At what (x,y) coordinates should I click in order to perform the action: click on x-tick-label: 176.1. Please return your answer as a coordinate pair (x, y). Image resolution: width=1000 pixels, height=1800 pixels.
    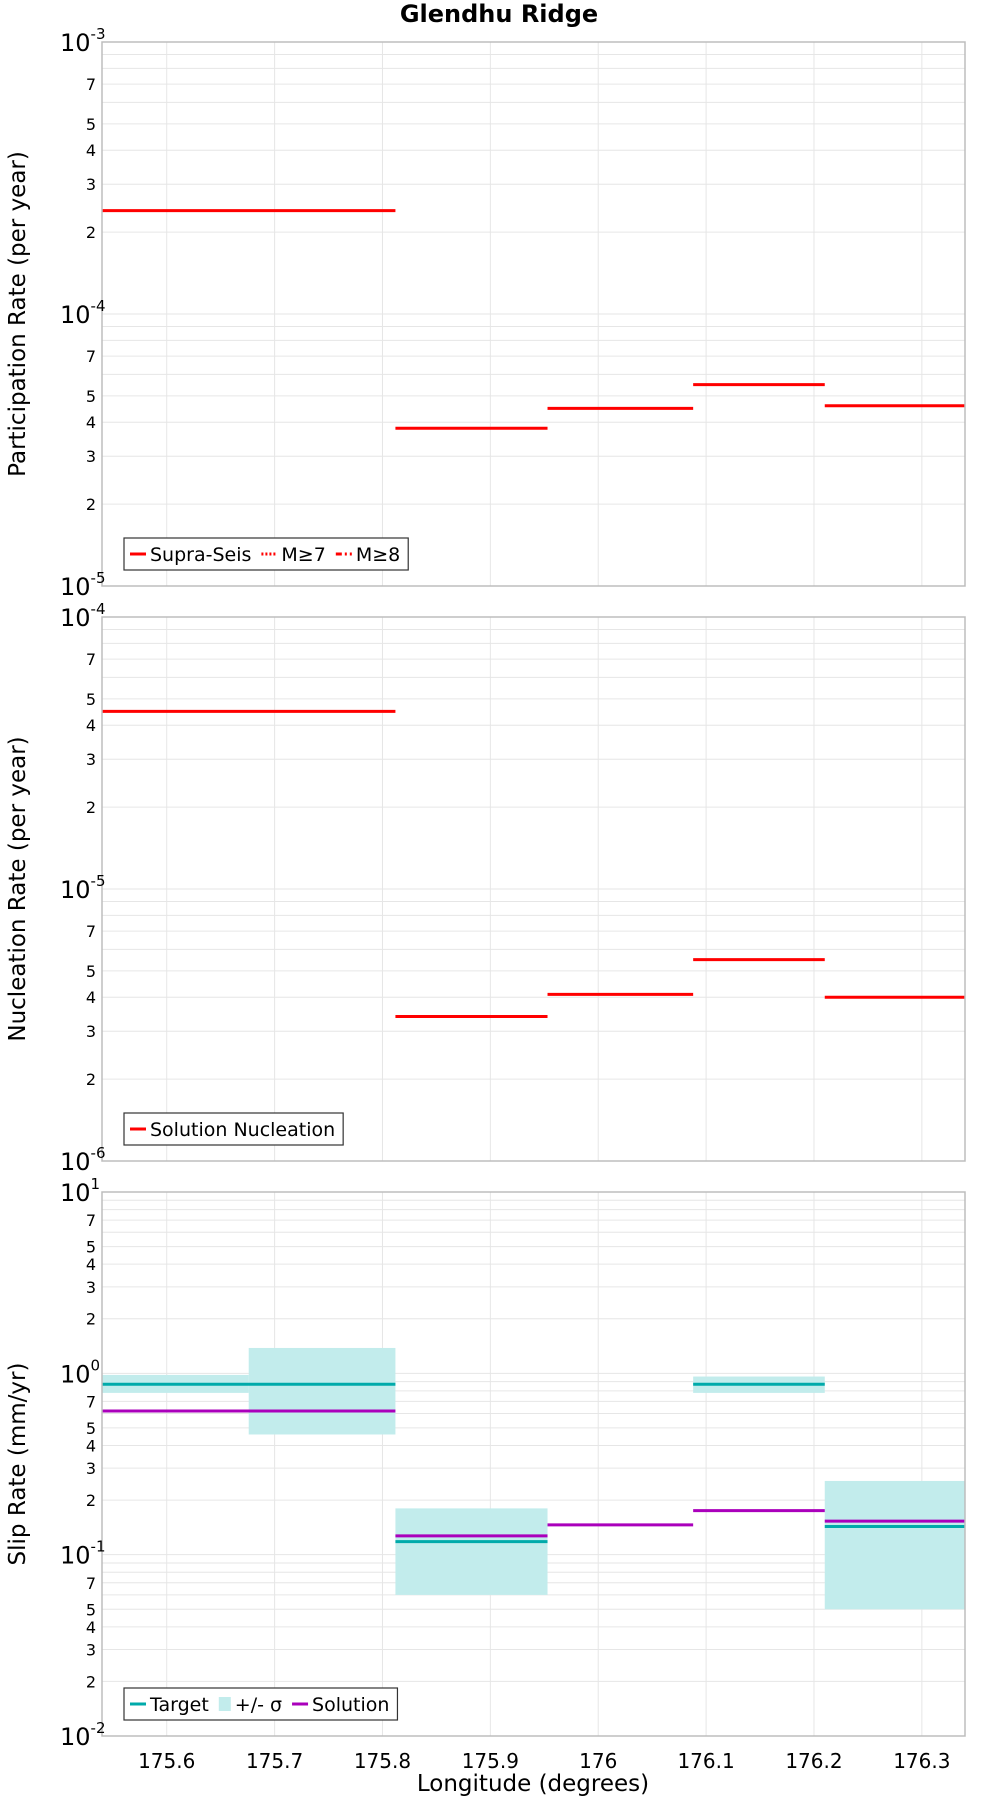
    Looking at the image, I should click on (705, 1761).